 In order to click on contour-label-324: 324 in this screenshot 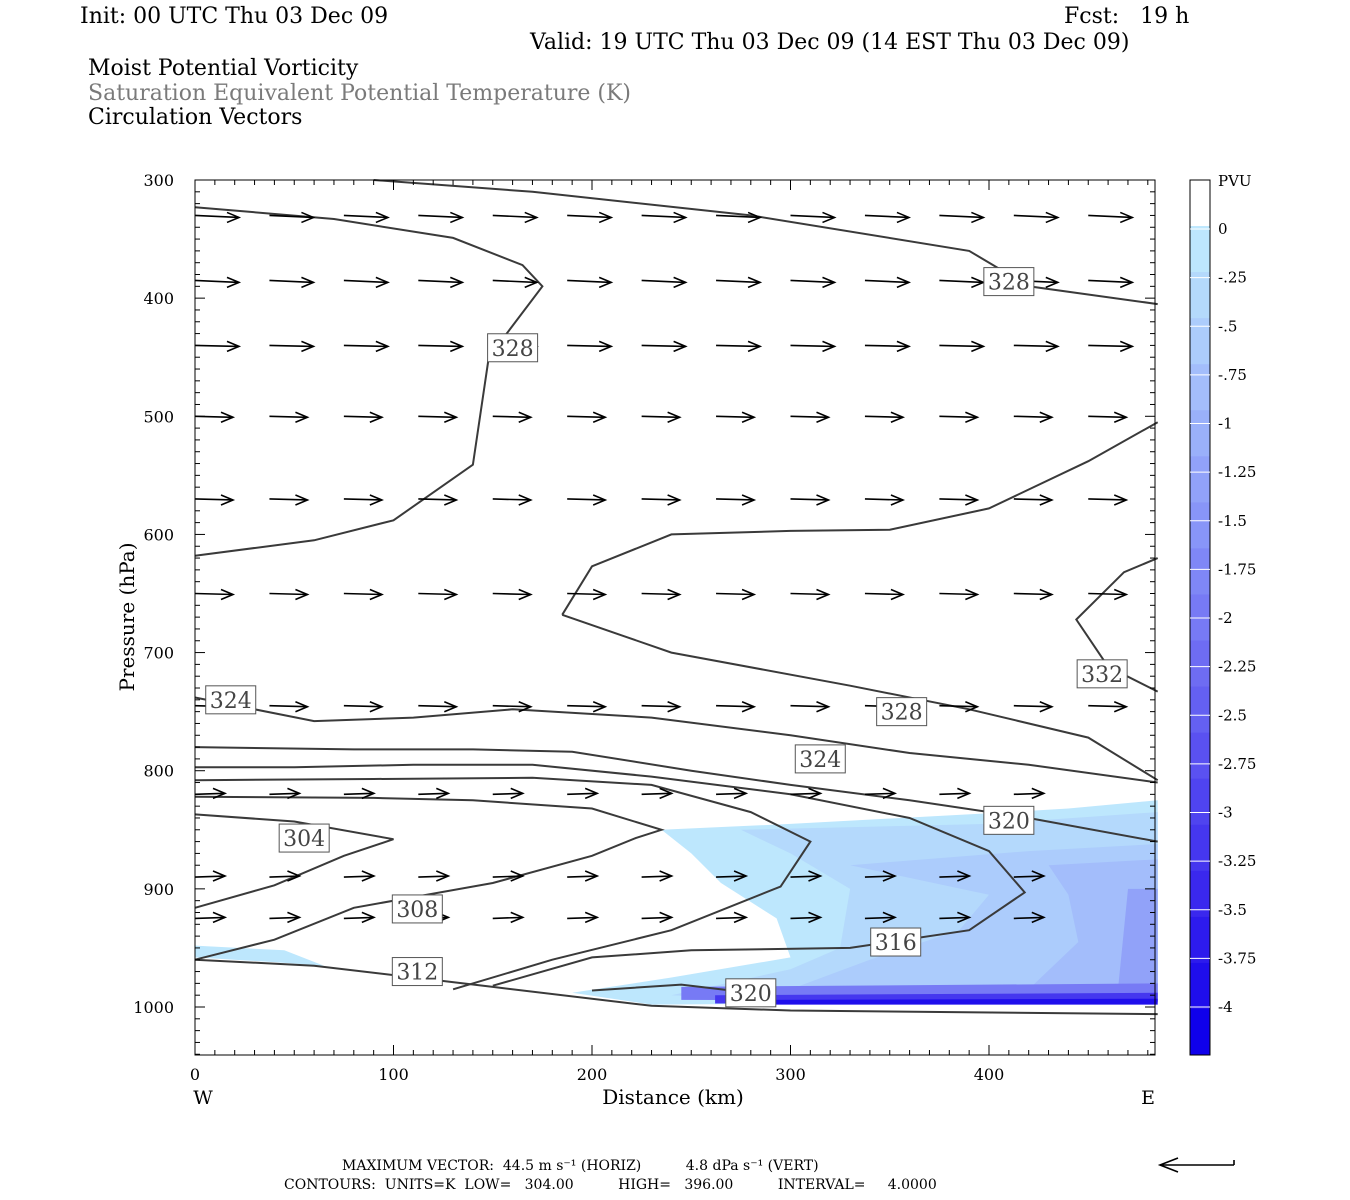, I will do `click(820, 759)`.